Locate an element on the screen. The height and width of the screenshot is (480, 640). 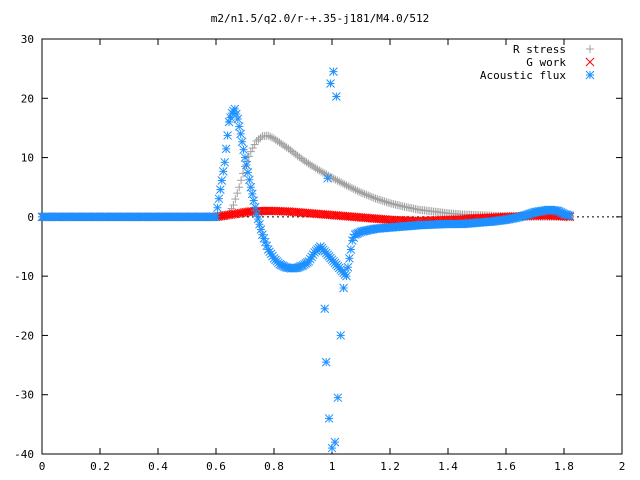
x-tick-label: 0.6 is located at coordinates (216, 466).